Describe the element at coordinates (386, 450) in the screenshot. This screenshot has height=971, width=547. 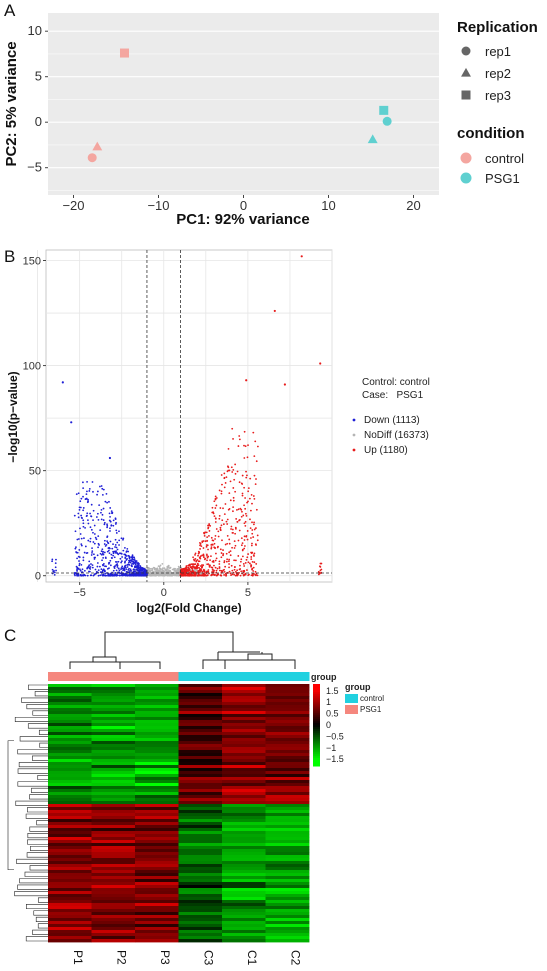
I see `legend-series-label: Up (1180)` at that location.